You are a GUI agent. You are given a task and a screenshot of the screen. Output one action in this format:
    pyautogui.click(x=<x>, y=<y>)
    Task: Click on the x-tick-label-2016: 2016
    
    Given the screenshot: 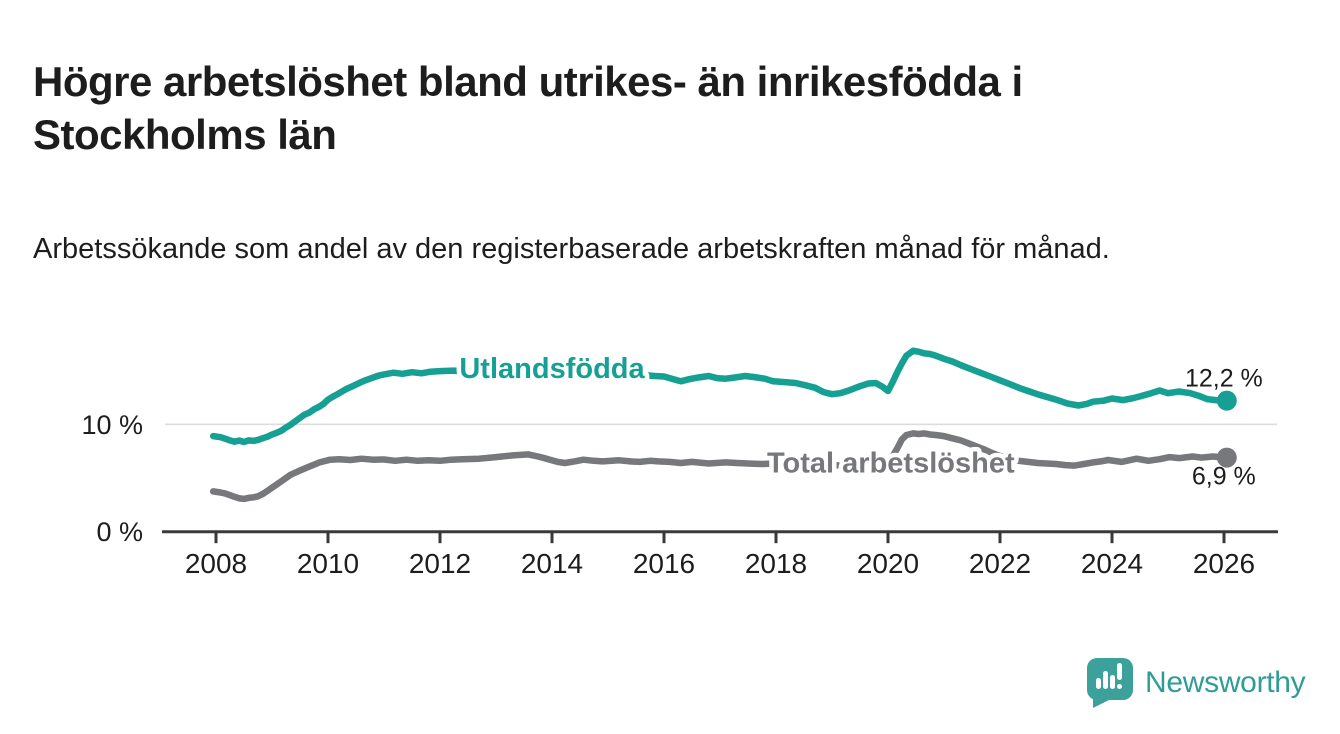 What is the action you would take?
    pyautogui.click(x=664, y=563)
    